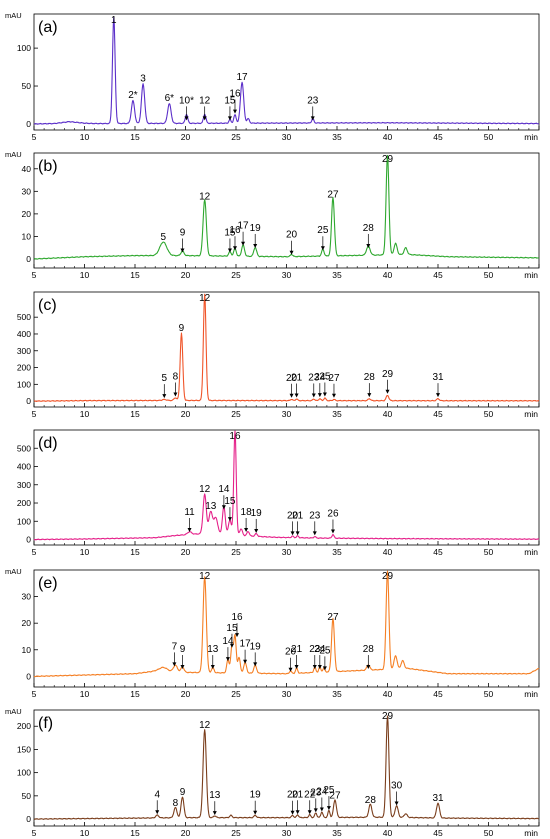  What do you see at coordinates (24, 351) in the screenshot?
I see `y-tick-label: 300` at bounding box center [24, 351].